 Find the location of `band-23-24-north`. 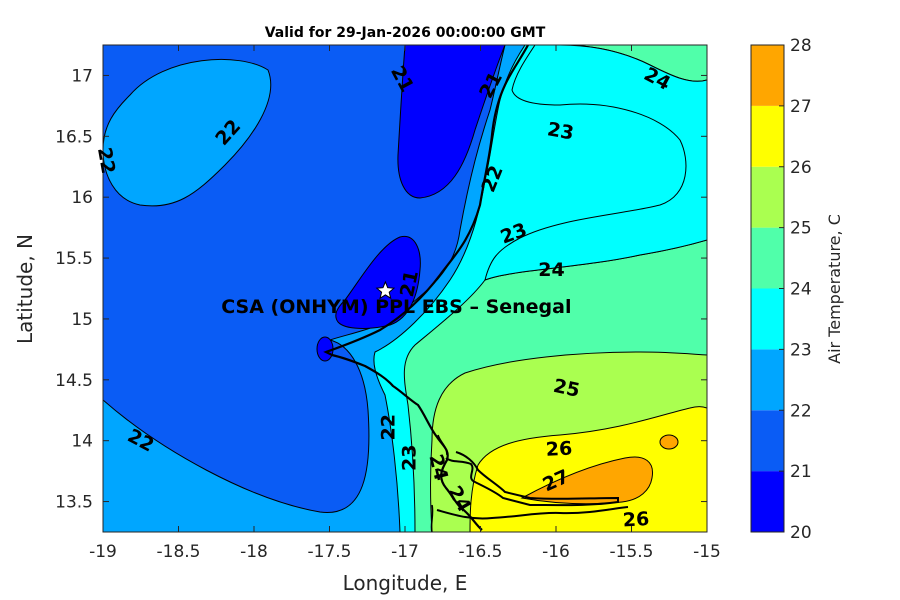

band-23-24-north is located at coordinates (595, 163).